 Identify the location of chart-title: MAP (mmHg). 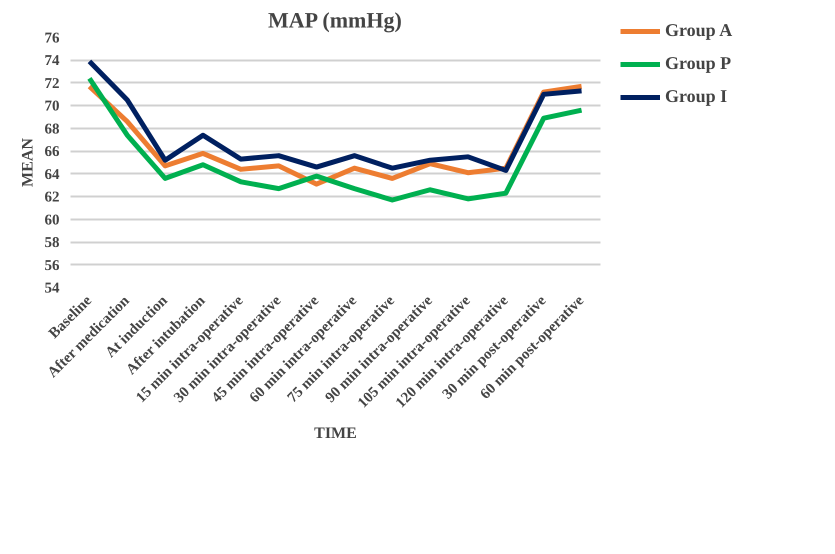
(335, 20).